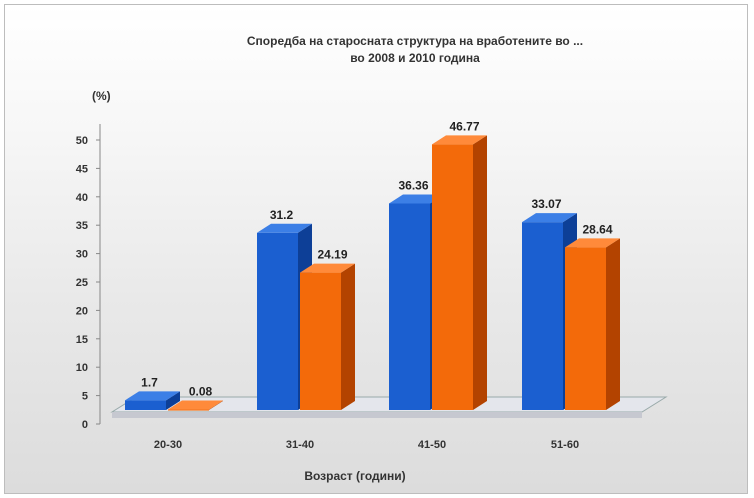 This screenshot has width=754, height=498. I want to click on data-label-2008: 1.7, so click(149, 382).